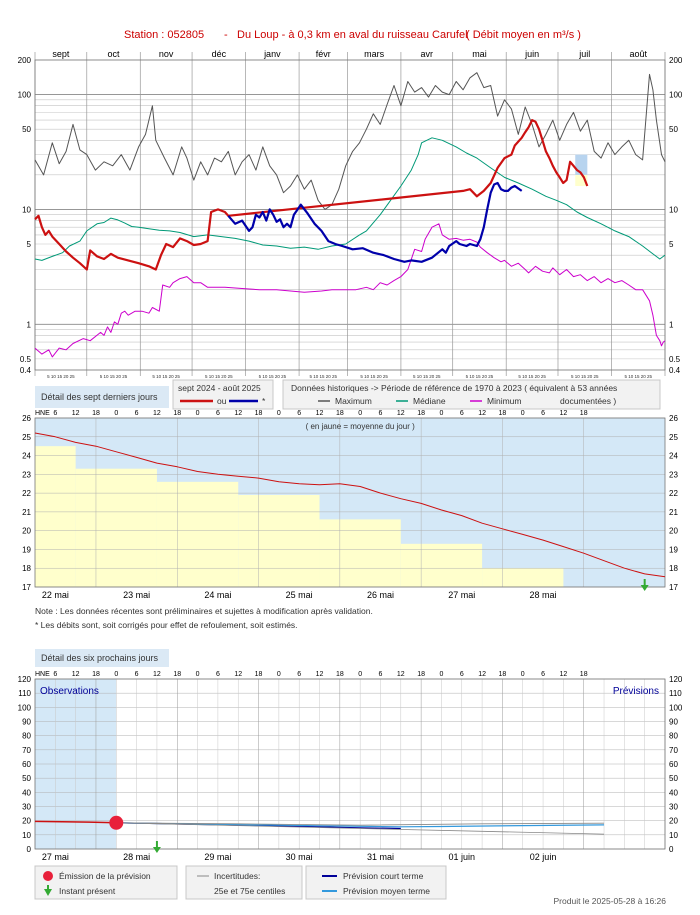  I want to click on forecast-y-tick-right: 100, so click(676, 707).